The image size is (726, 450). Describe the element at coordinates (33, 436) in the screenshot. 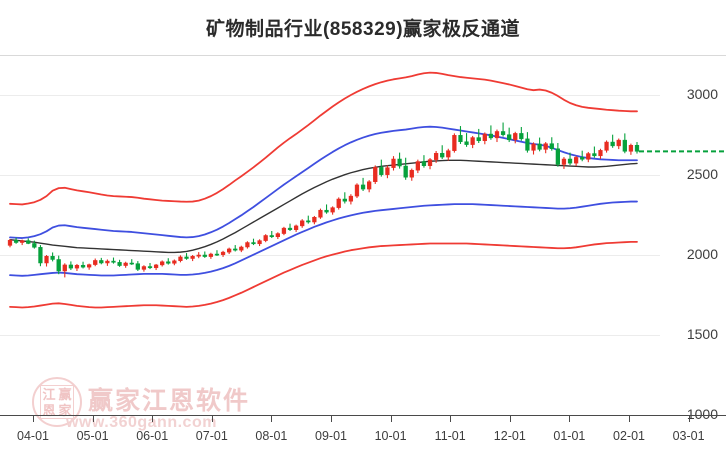

I see `x-axis-tick-label: 04-01` at that location.